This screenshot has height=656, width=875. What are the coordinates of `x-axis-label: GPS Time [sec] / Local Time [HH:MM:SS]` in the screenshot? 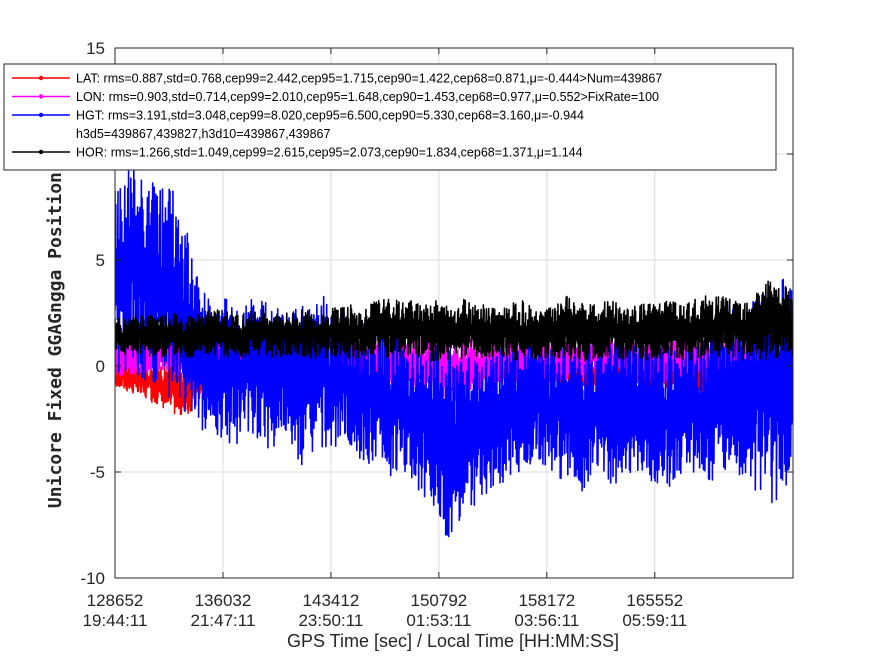 It's located at (453, 641).